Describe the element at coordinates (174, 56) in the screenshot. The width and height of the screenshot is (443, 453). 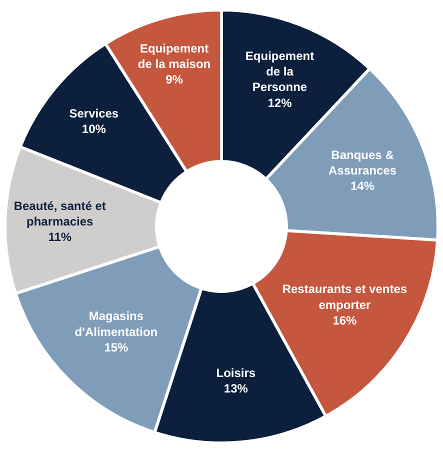
I see `slice-label: Equipement de la maison` at that location.